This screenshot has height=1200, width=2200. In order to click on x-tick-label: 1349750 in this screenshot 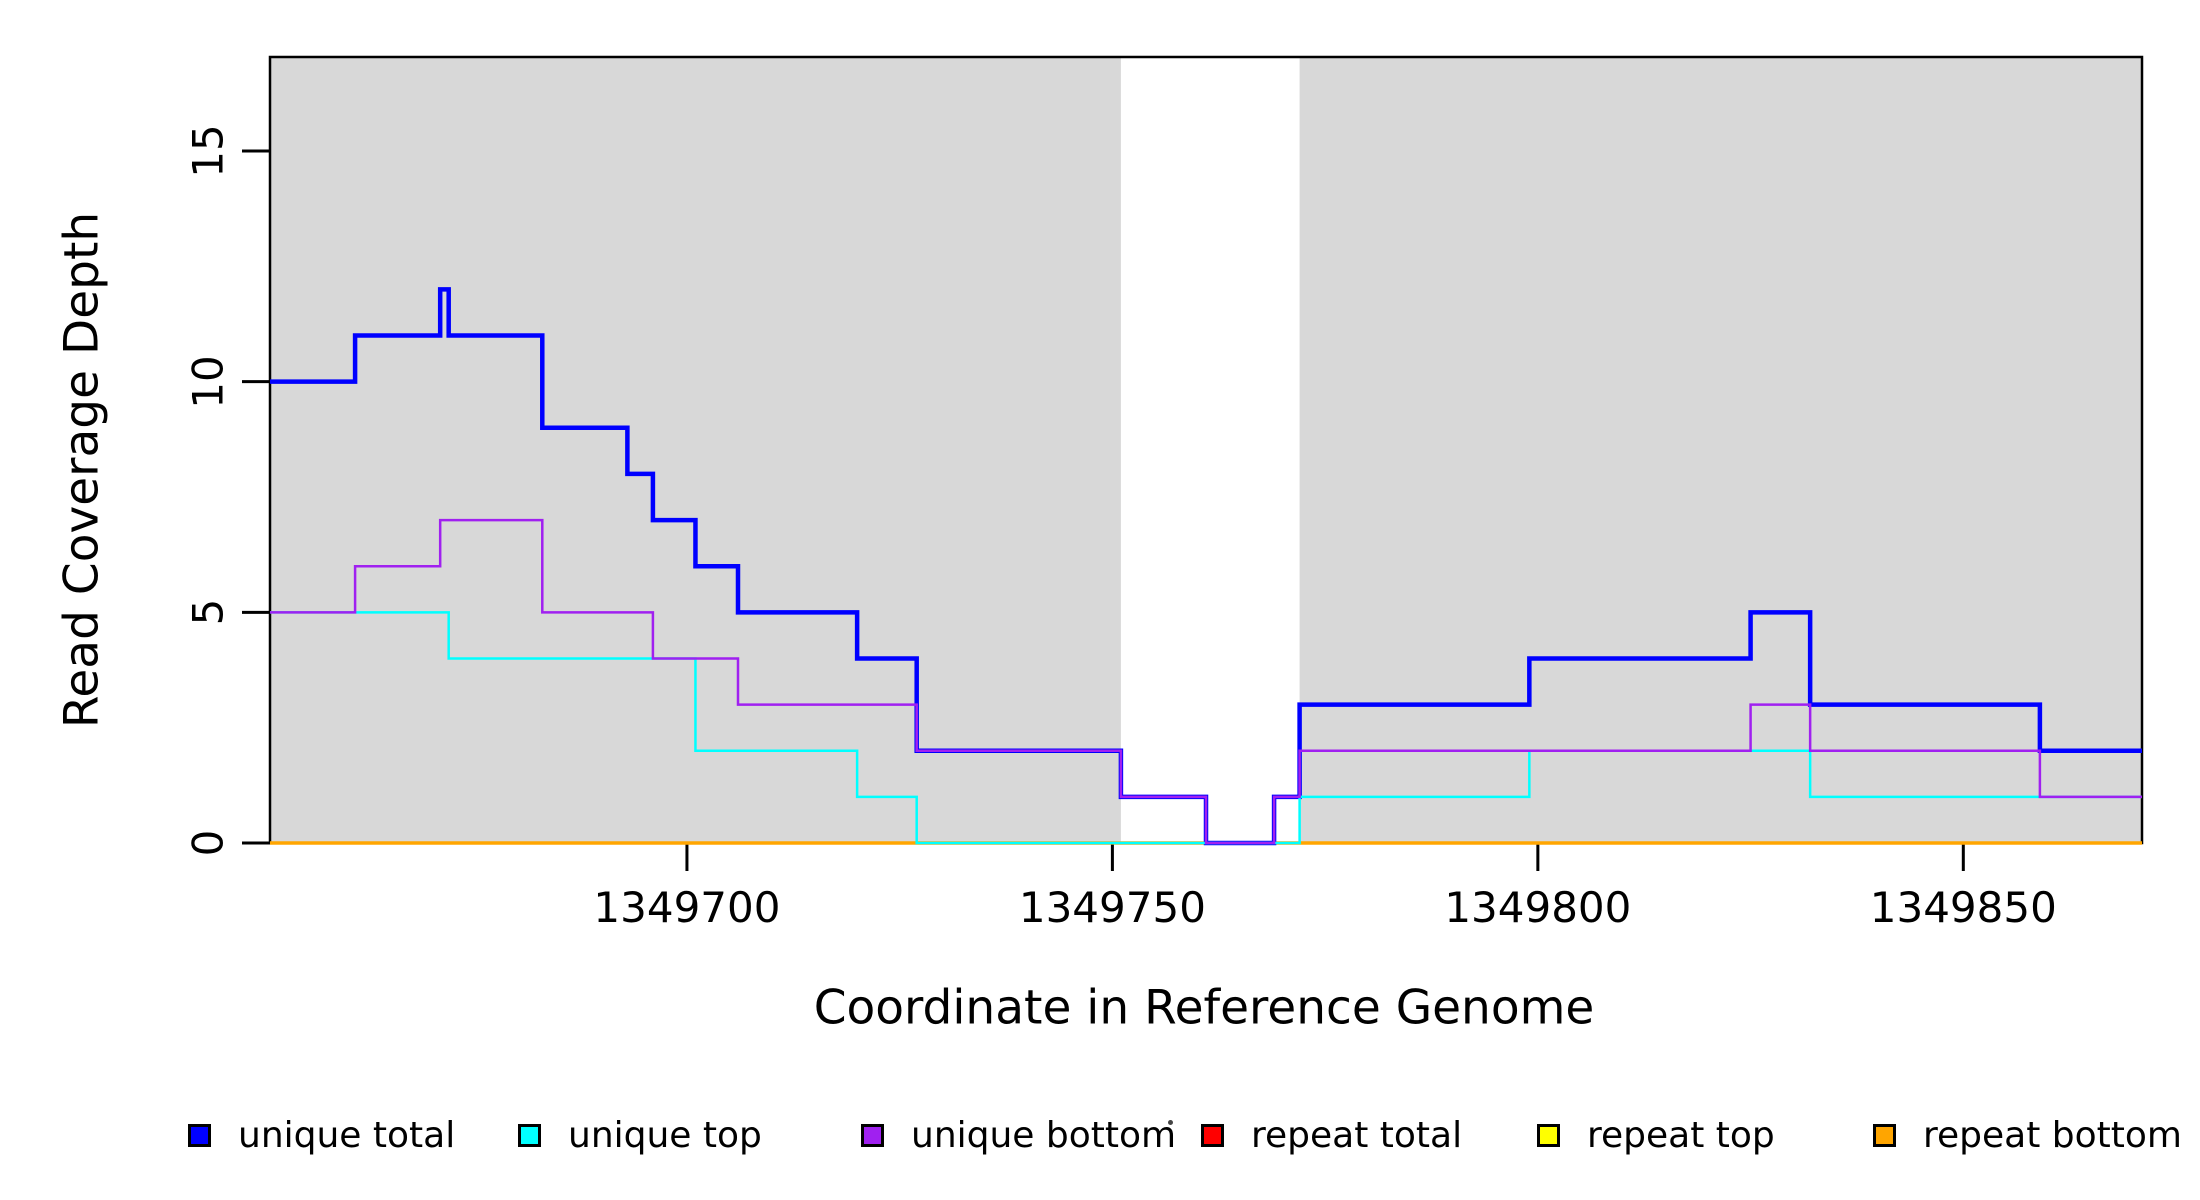, I will do `click(1112, 907)`.